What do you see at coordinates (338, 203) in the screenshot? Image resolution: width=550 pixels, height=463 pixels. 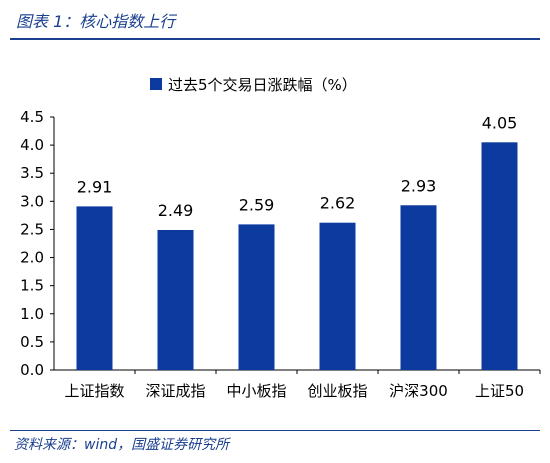 I see `bar-value-label: 2.62` at bounding box center [338, 203].